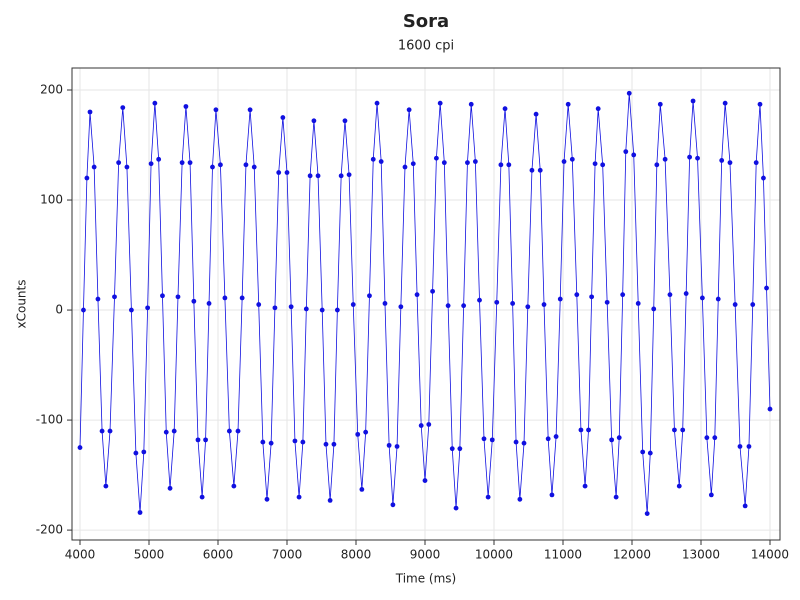 This screenshot has height=600, width=800. What do you see at coordinates (51, 90) in the screenshot?
I see `y-tick-label: 200` at bounding box center [51, 90].